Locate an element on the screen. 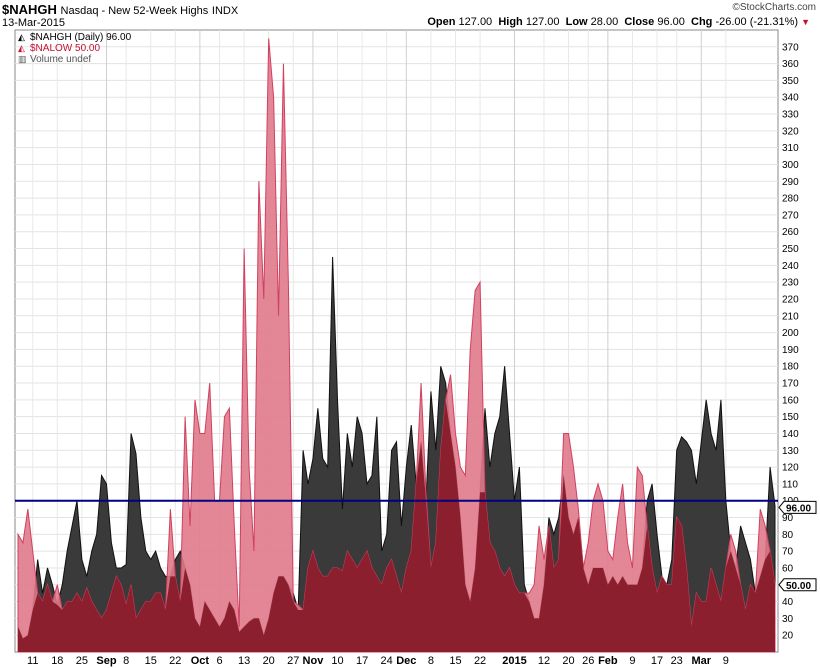  y-tick-label: 60 is located at coordinates (788, 568).